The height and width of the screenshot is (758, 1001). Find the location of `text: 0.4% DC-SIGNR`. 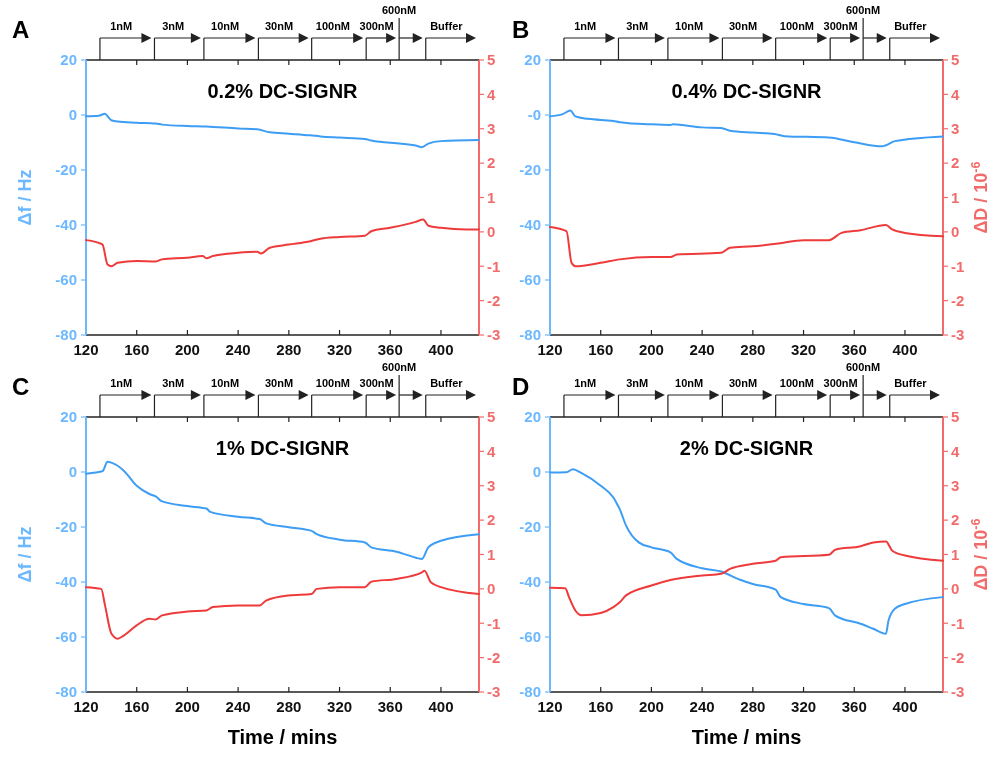

text: 0.4% DC-SIGNR is located at coordinates (747, 91).